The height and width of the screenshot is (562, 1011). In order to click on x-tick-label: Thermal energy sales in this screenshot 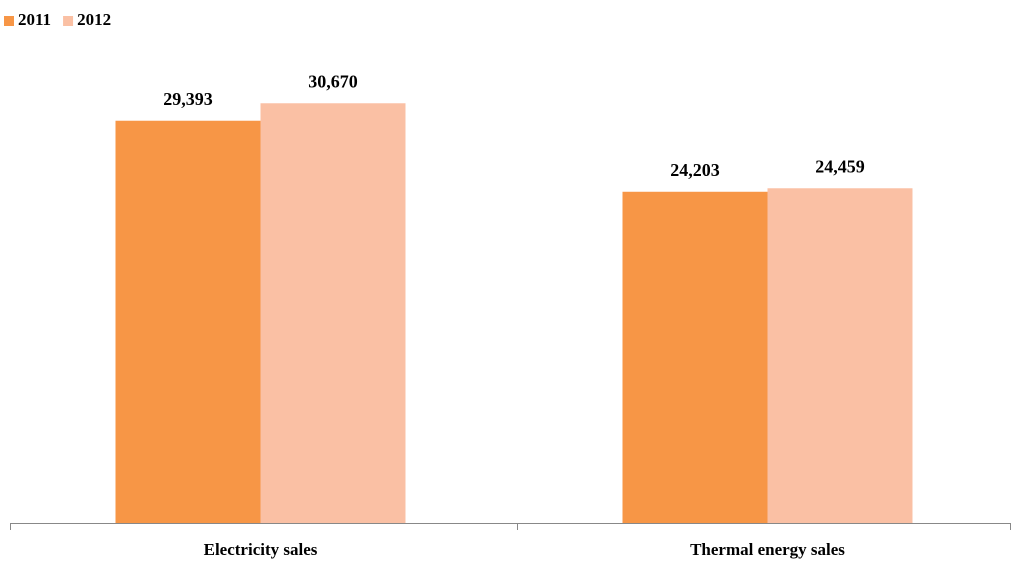, I will do `click(767, 549)`.